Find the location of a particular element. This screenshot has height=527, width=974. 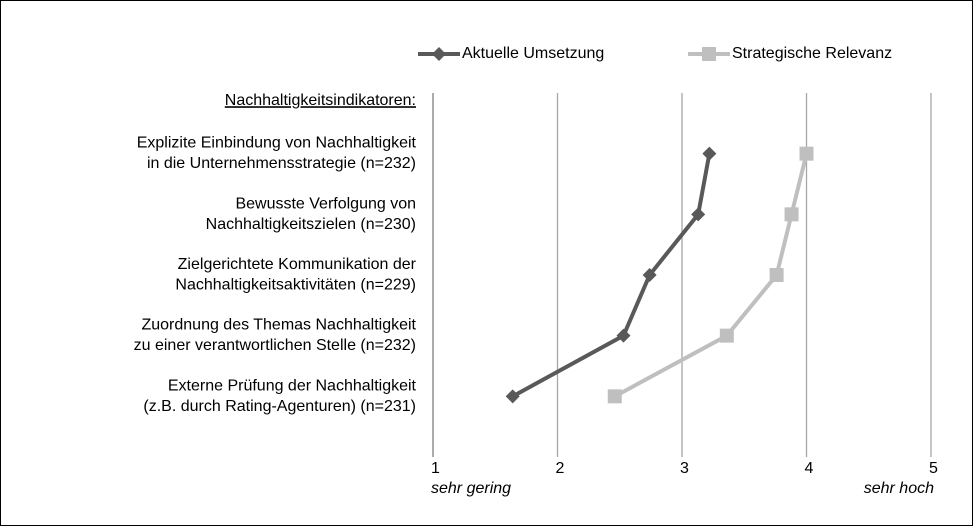

x-tick-label: 3 is located at coordinates (684, 468).